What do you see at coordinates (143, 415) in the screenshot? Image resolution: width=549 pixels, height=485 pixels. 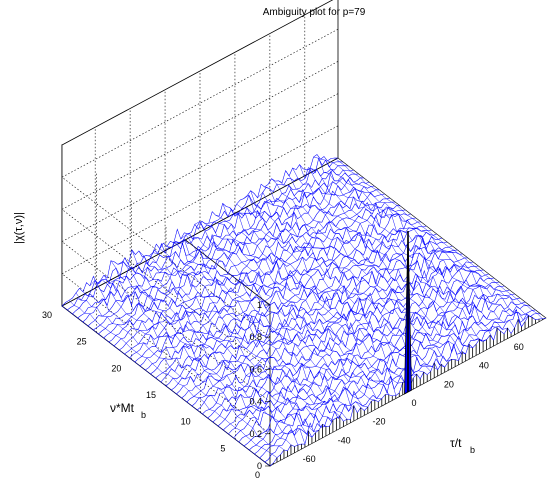 I see `y-axis-label-subscript: b` at bounding box center [143, 415].